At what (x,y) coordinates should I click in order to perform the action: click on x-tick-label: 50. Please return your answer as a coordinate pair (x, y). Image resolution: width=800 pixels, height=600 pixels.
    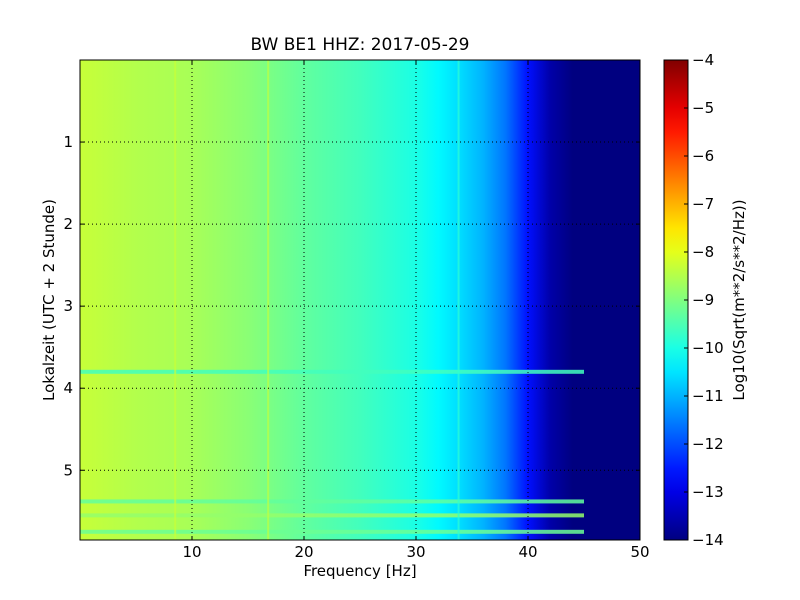
    Looking at the image, I should click on (639, 552).